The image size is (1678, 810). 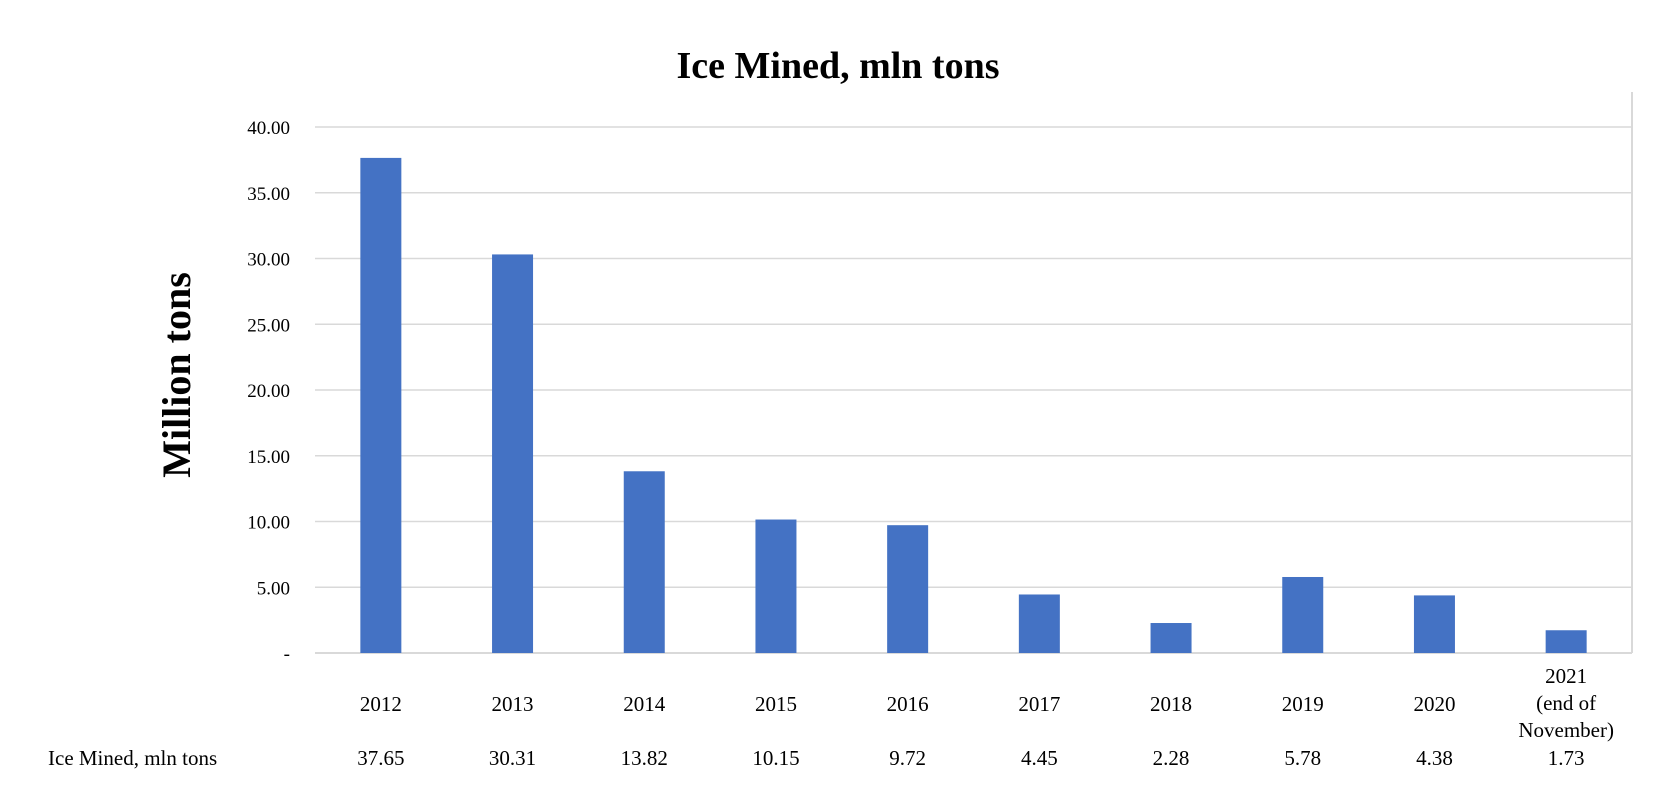 What do you see at coordinates (1566, 676) in the screenshot?
I see `x-category-label: 2021` at bounding box center [1566, 676].